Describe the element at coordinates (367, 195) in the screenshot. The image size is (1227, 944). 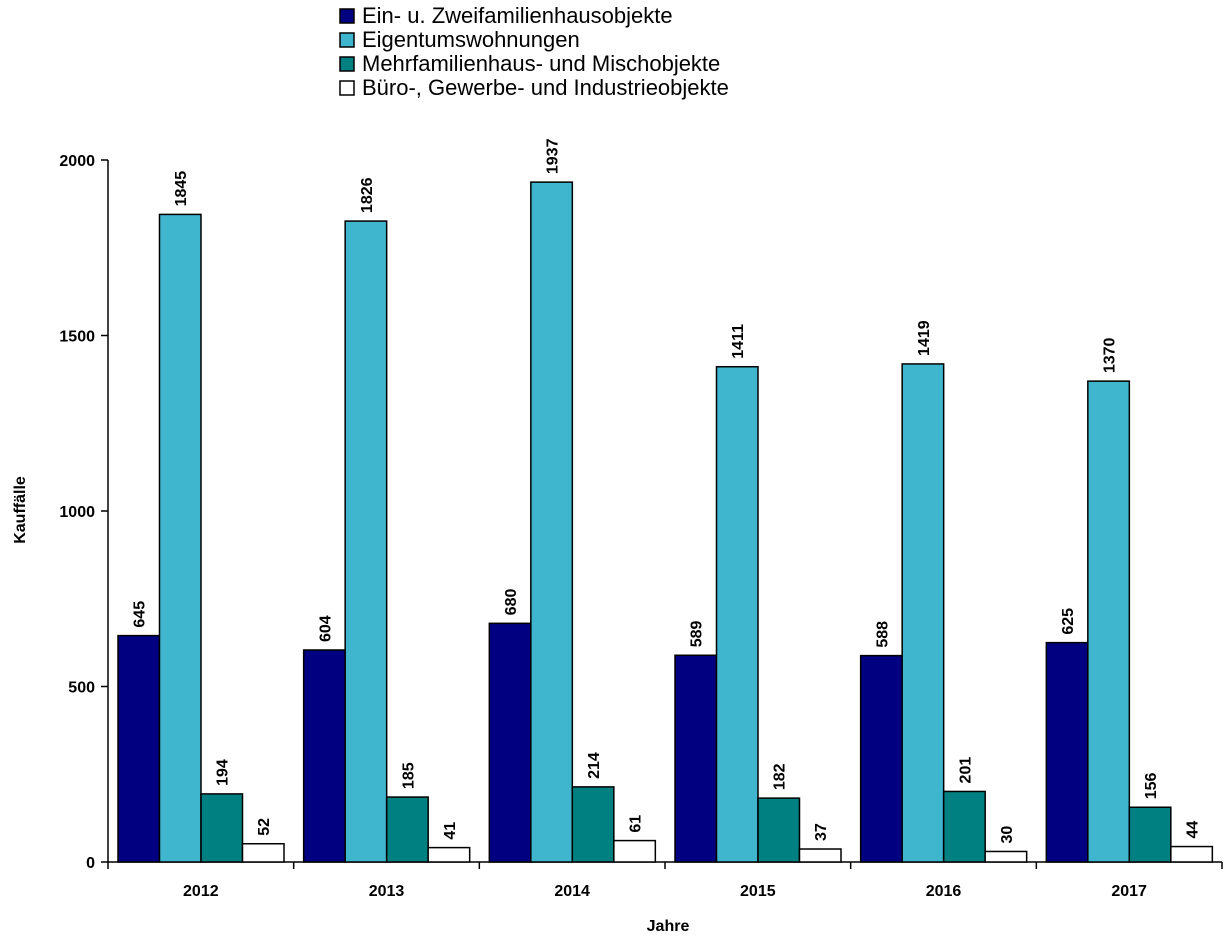
I see `data-label-2013-series-2: 1826` at that location.